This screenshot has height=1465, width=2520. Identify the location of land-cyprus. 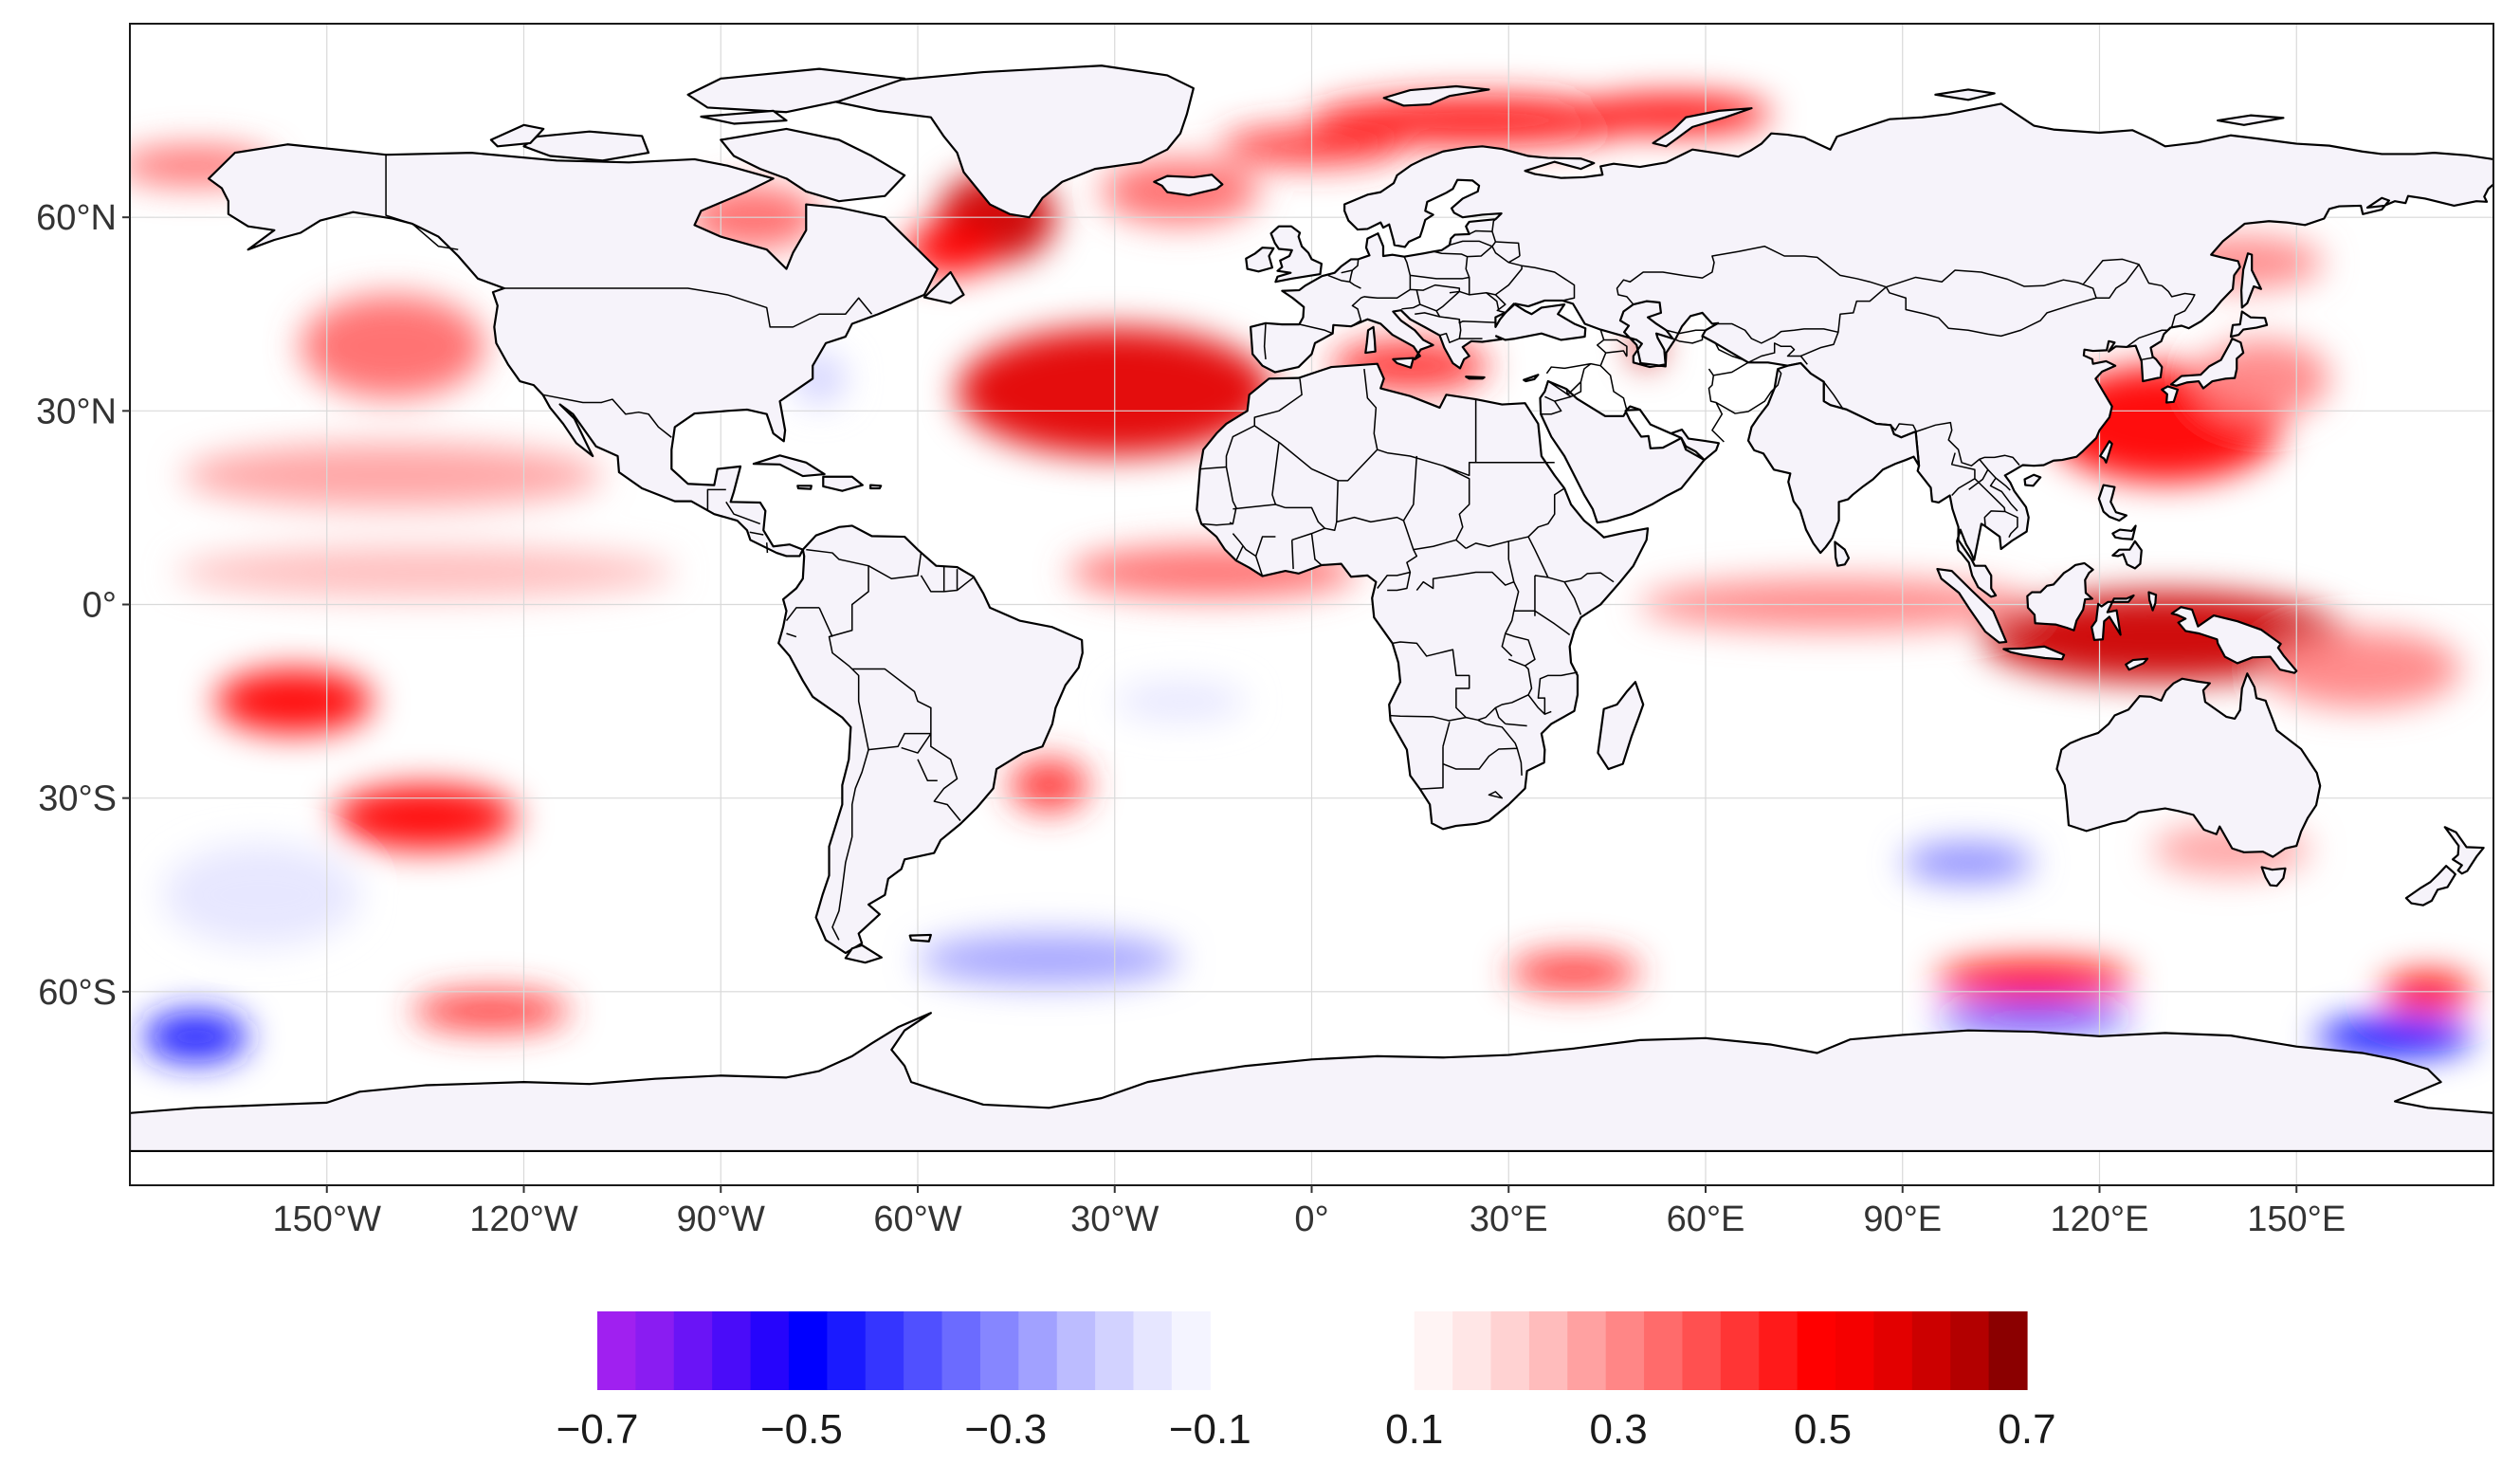
(1531, 378).